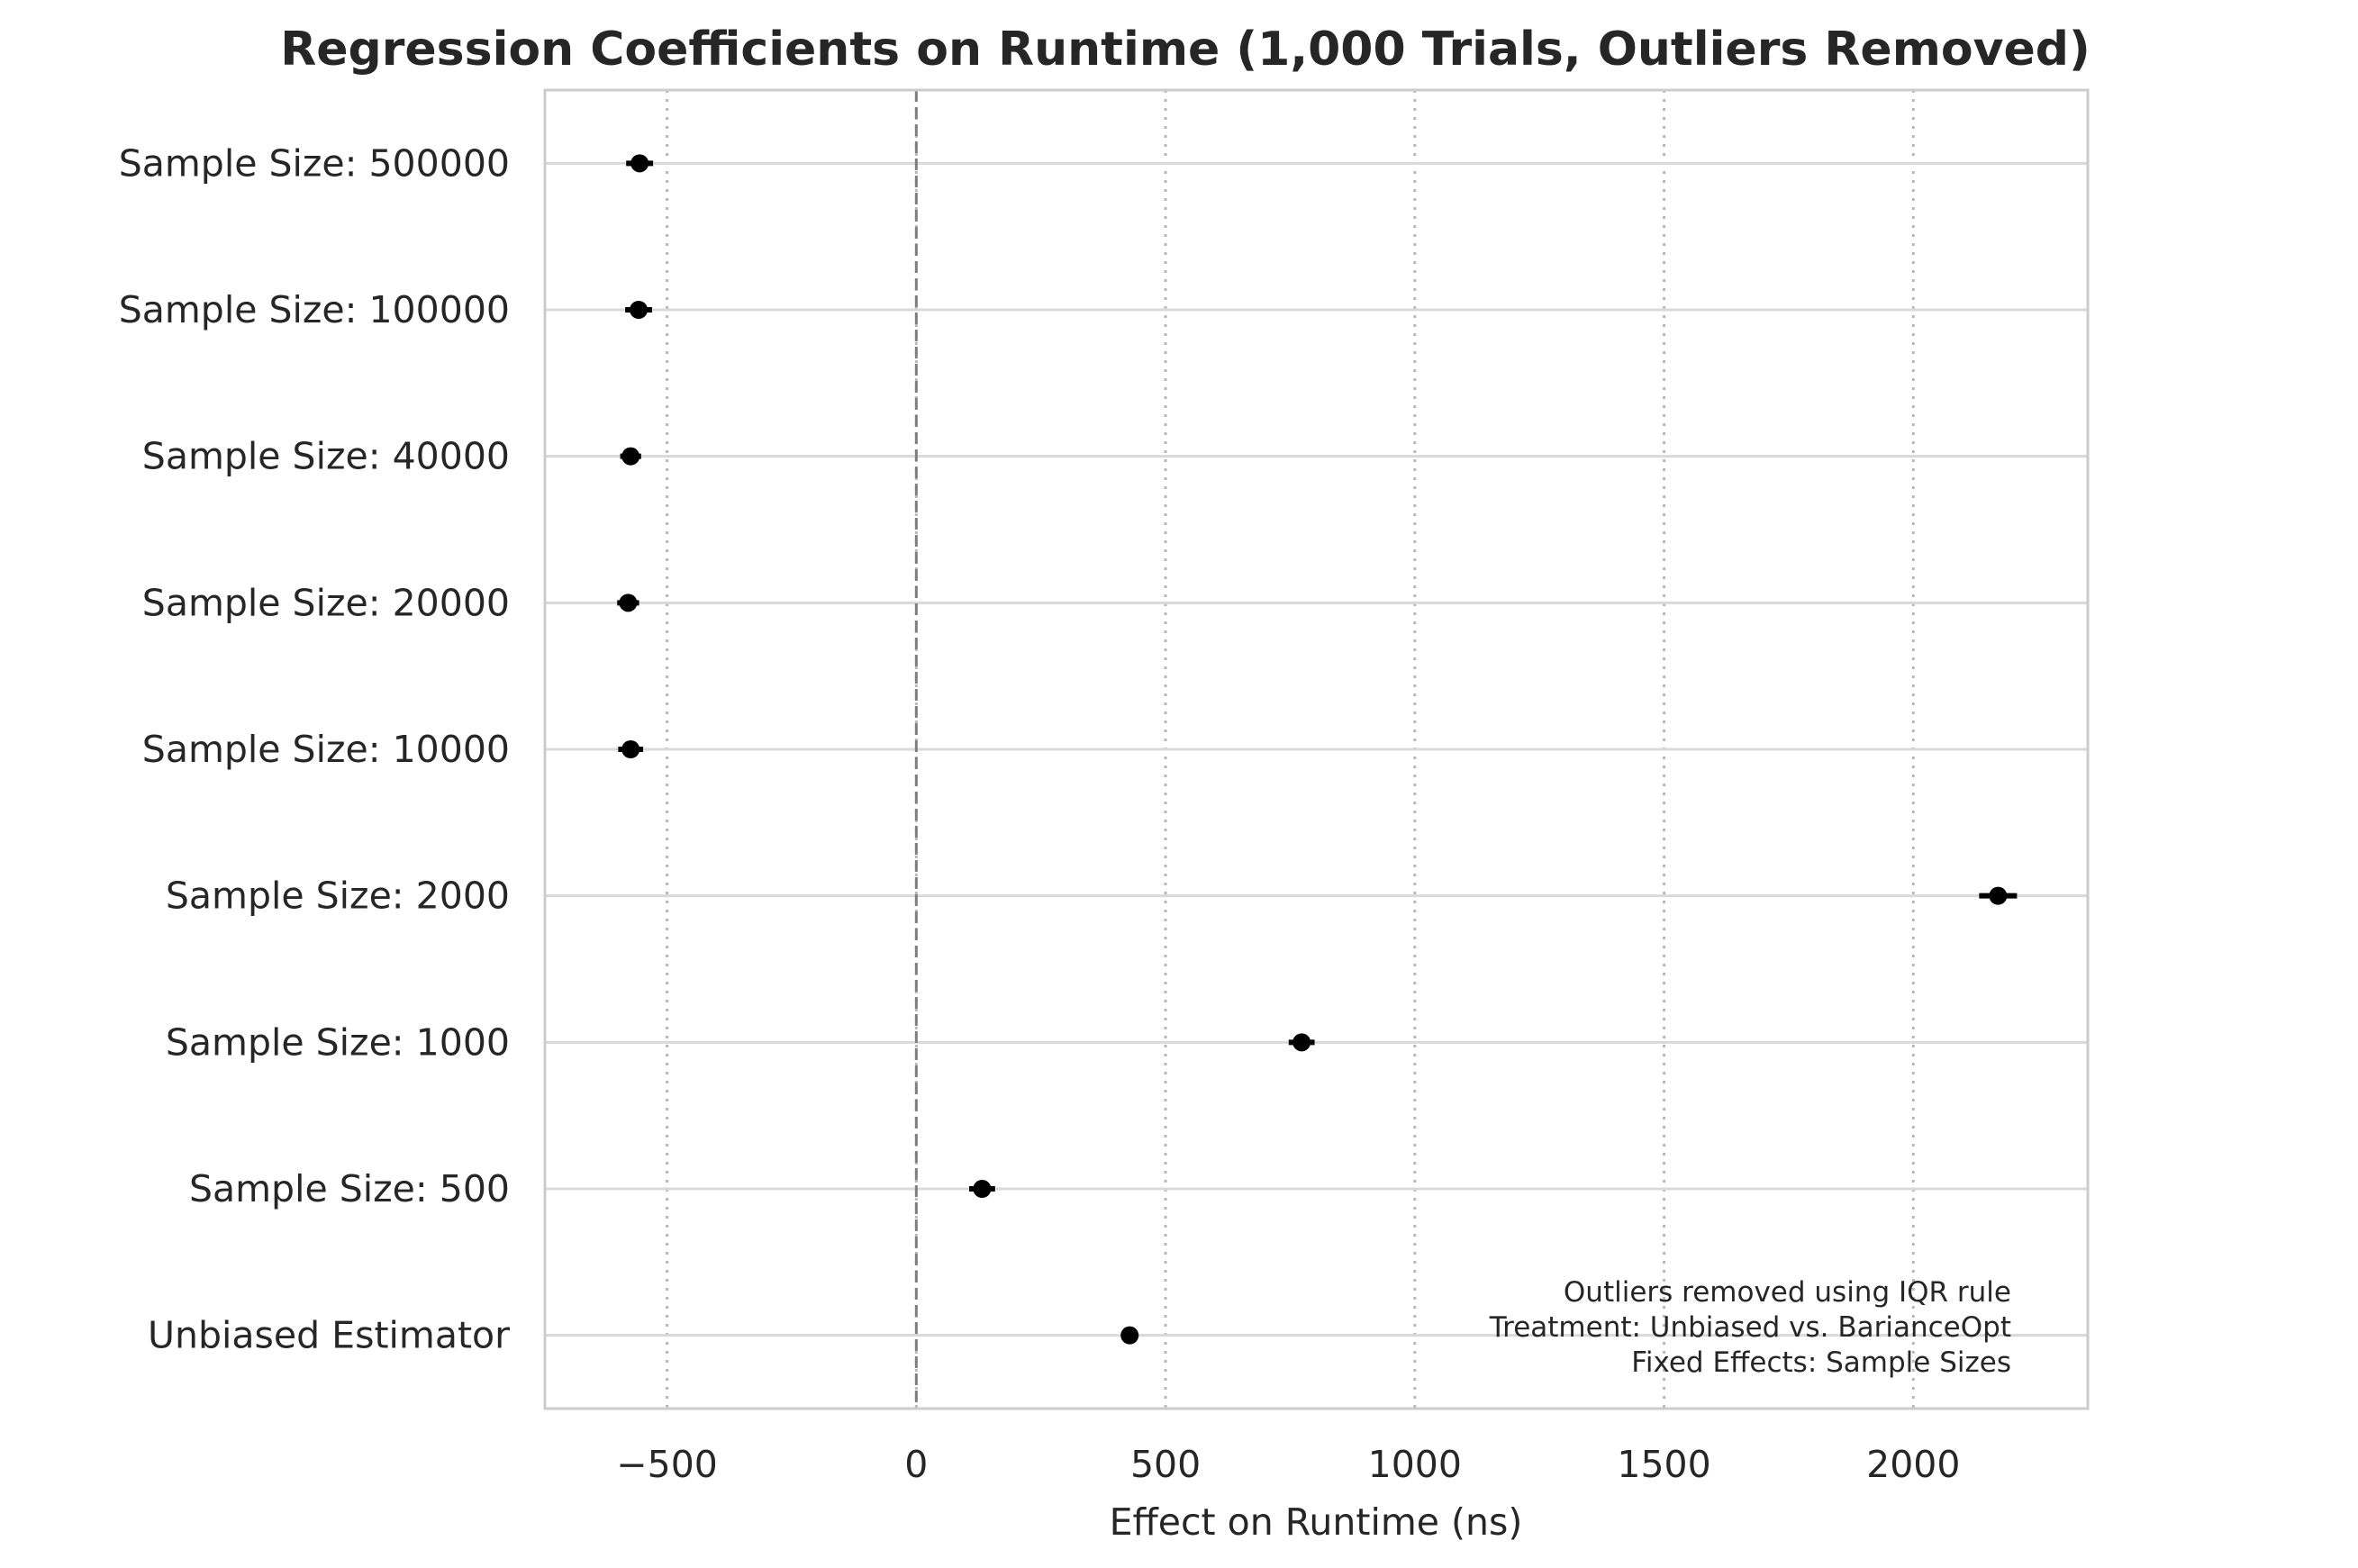 The width and height of the screenshot is (2358, 1568). What do you see at coordinates (916, 1464) in the screenshot?
I see `x-tick-label: 0` at bounding box center [916, 1464].